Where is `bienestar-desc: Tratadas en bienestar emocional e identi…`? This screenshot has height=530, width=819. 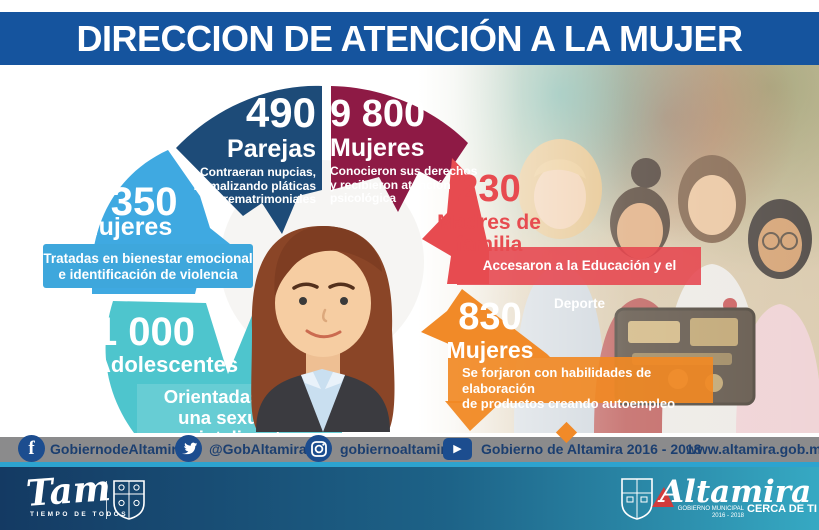
bienestar-desc: Tratadas en bienestar emocional e identi… is located at coordinates (148, 266).